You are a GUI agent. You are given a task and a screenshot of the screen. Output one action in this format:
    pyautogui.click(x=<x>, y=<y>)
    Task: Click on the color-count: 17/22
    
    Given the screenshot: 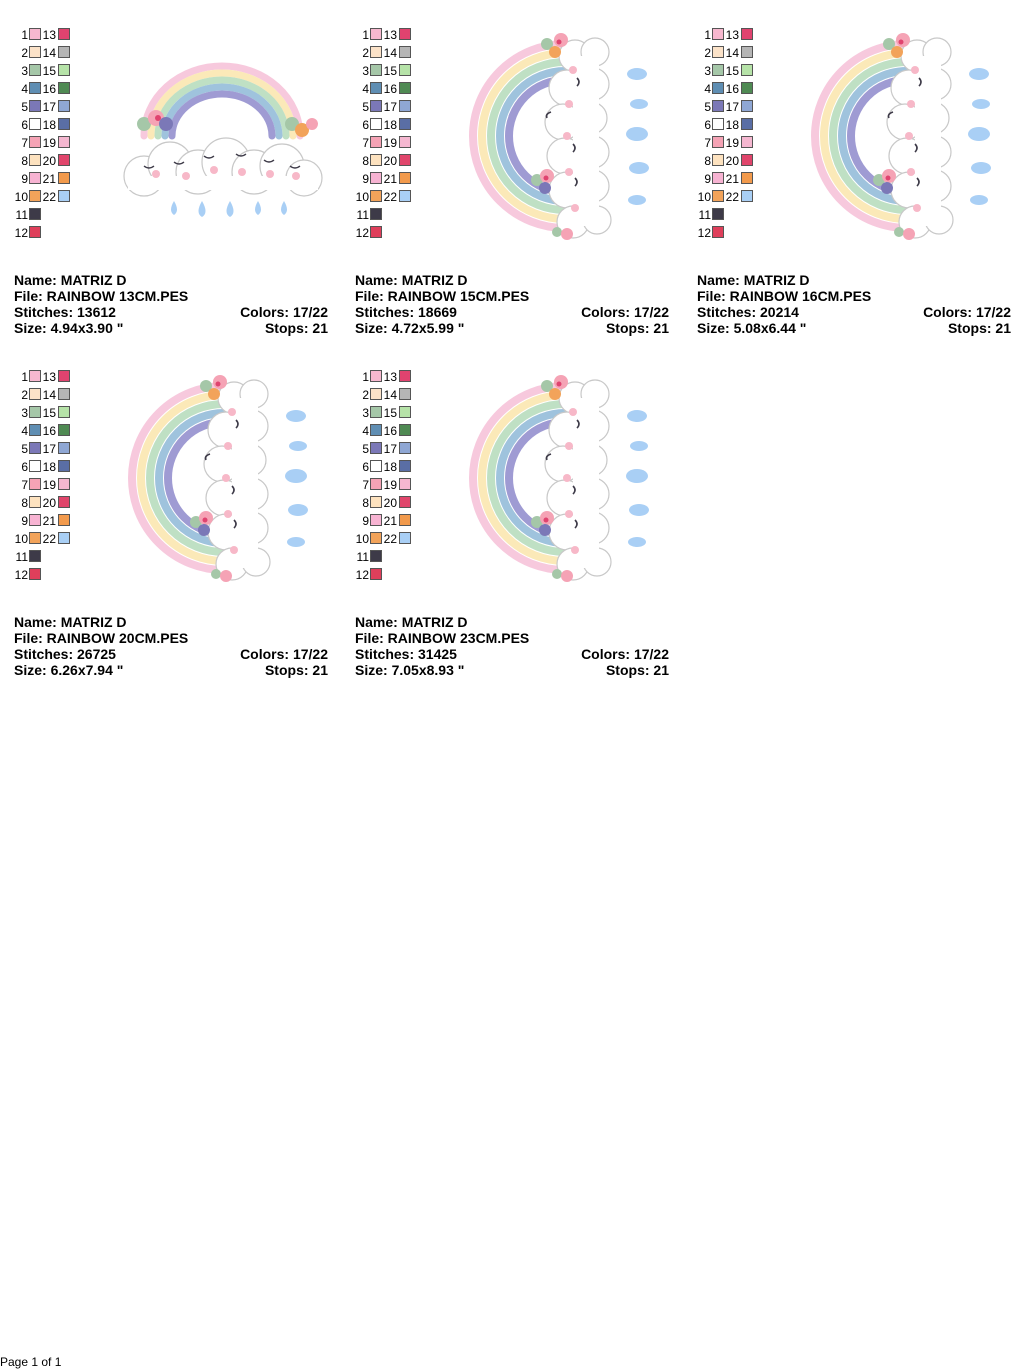 What is the action you would take?
    pyautogui.click(x=993, y=312)
    